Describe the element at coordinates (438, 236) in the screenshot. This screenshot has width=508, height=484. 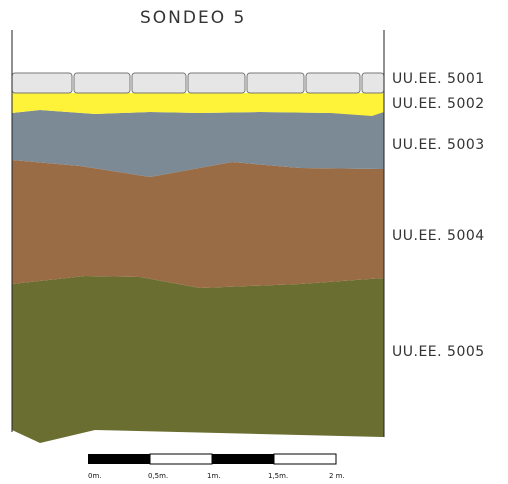
I see `layer-label-5004: UU.EE. 5004` at that location.